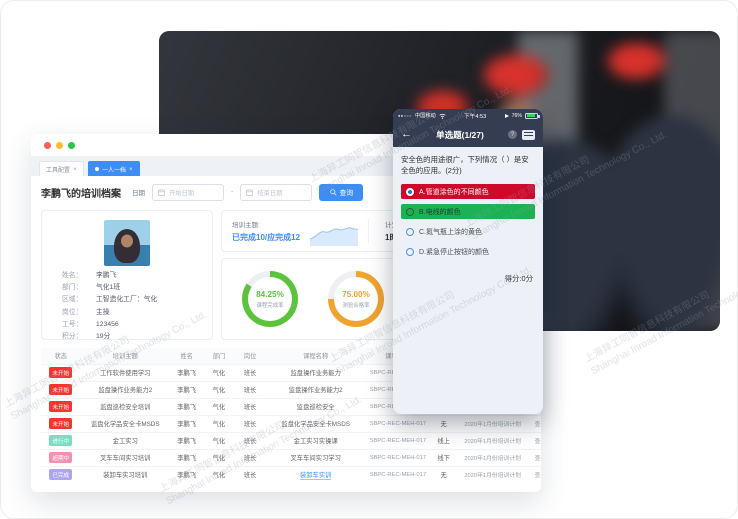 The image size is (738, 519). I want to click on course-link: 装卸车实训, so click(315, 476).